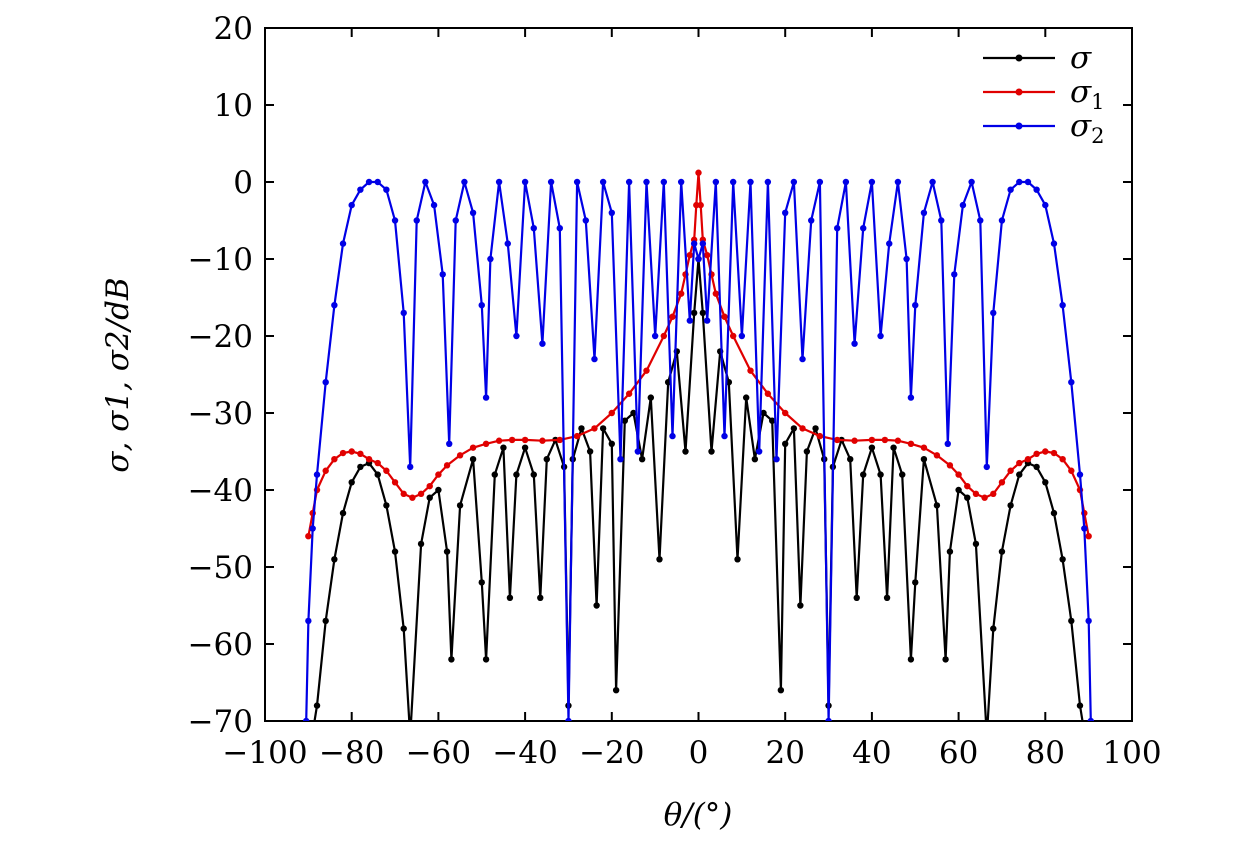 This screenshot has height=843, width=1260. I want to click on x-tick-label: −80, so click(351, 753).